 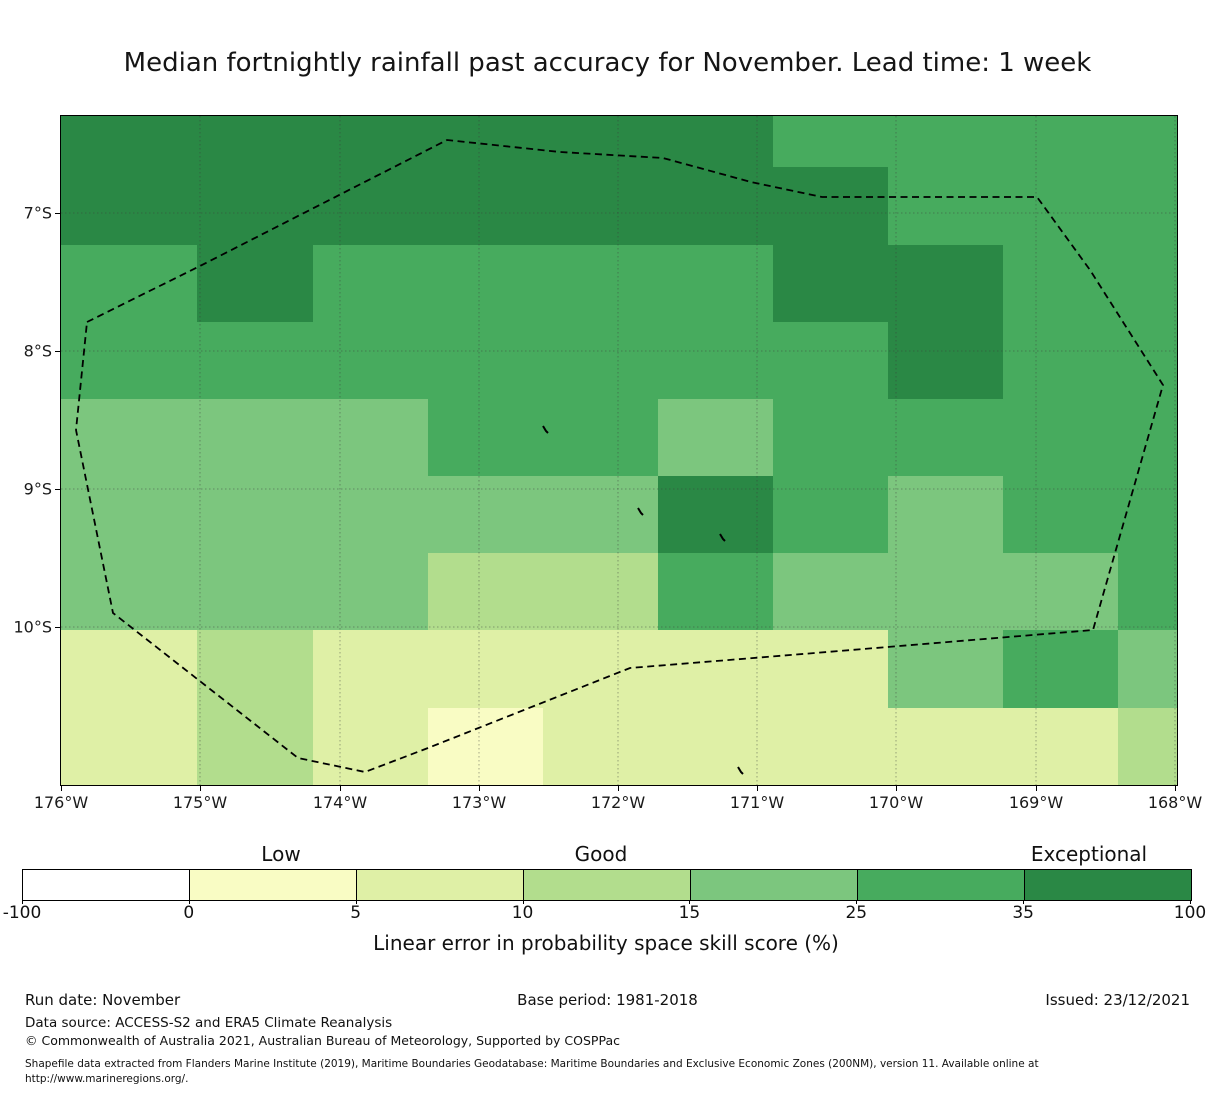 What do you see at coordinates (479, 802) in the screenshot?
I see `x-axis-tick-label: 173°W` at bounding box center [479, 802].